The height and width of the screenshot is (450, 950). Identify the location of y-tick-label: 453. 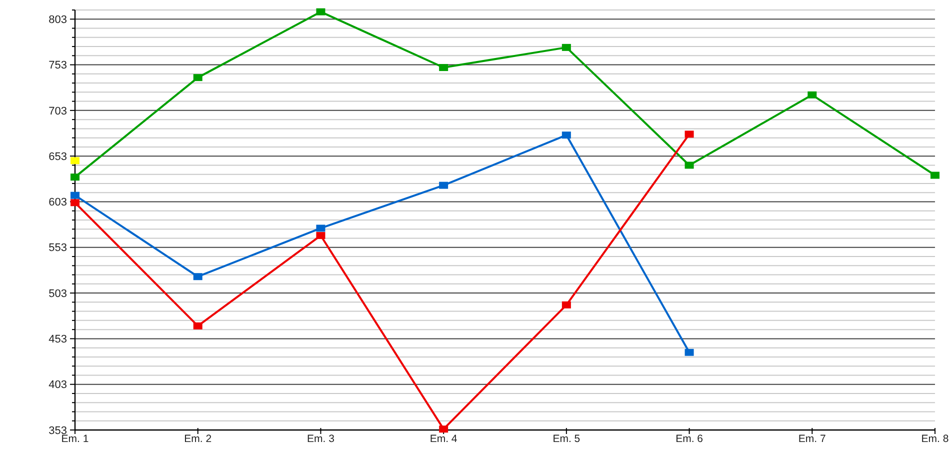
(57, 340).